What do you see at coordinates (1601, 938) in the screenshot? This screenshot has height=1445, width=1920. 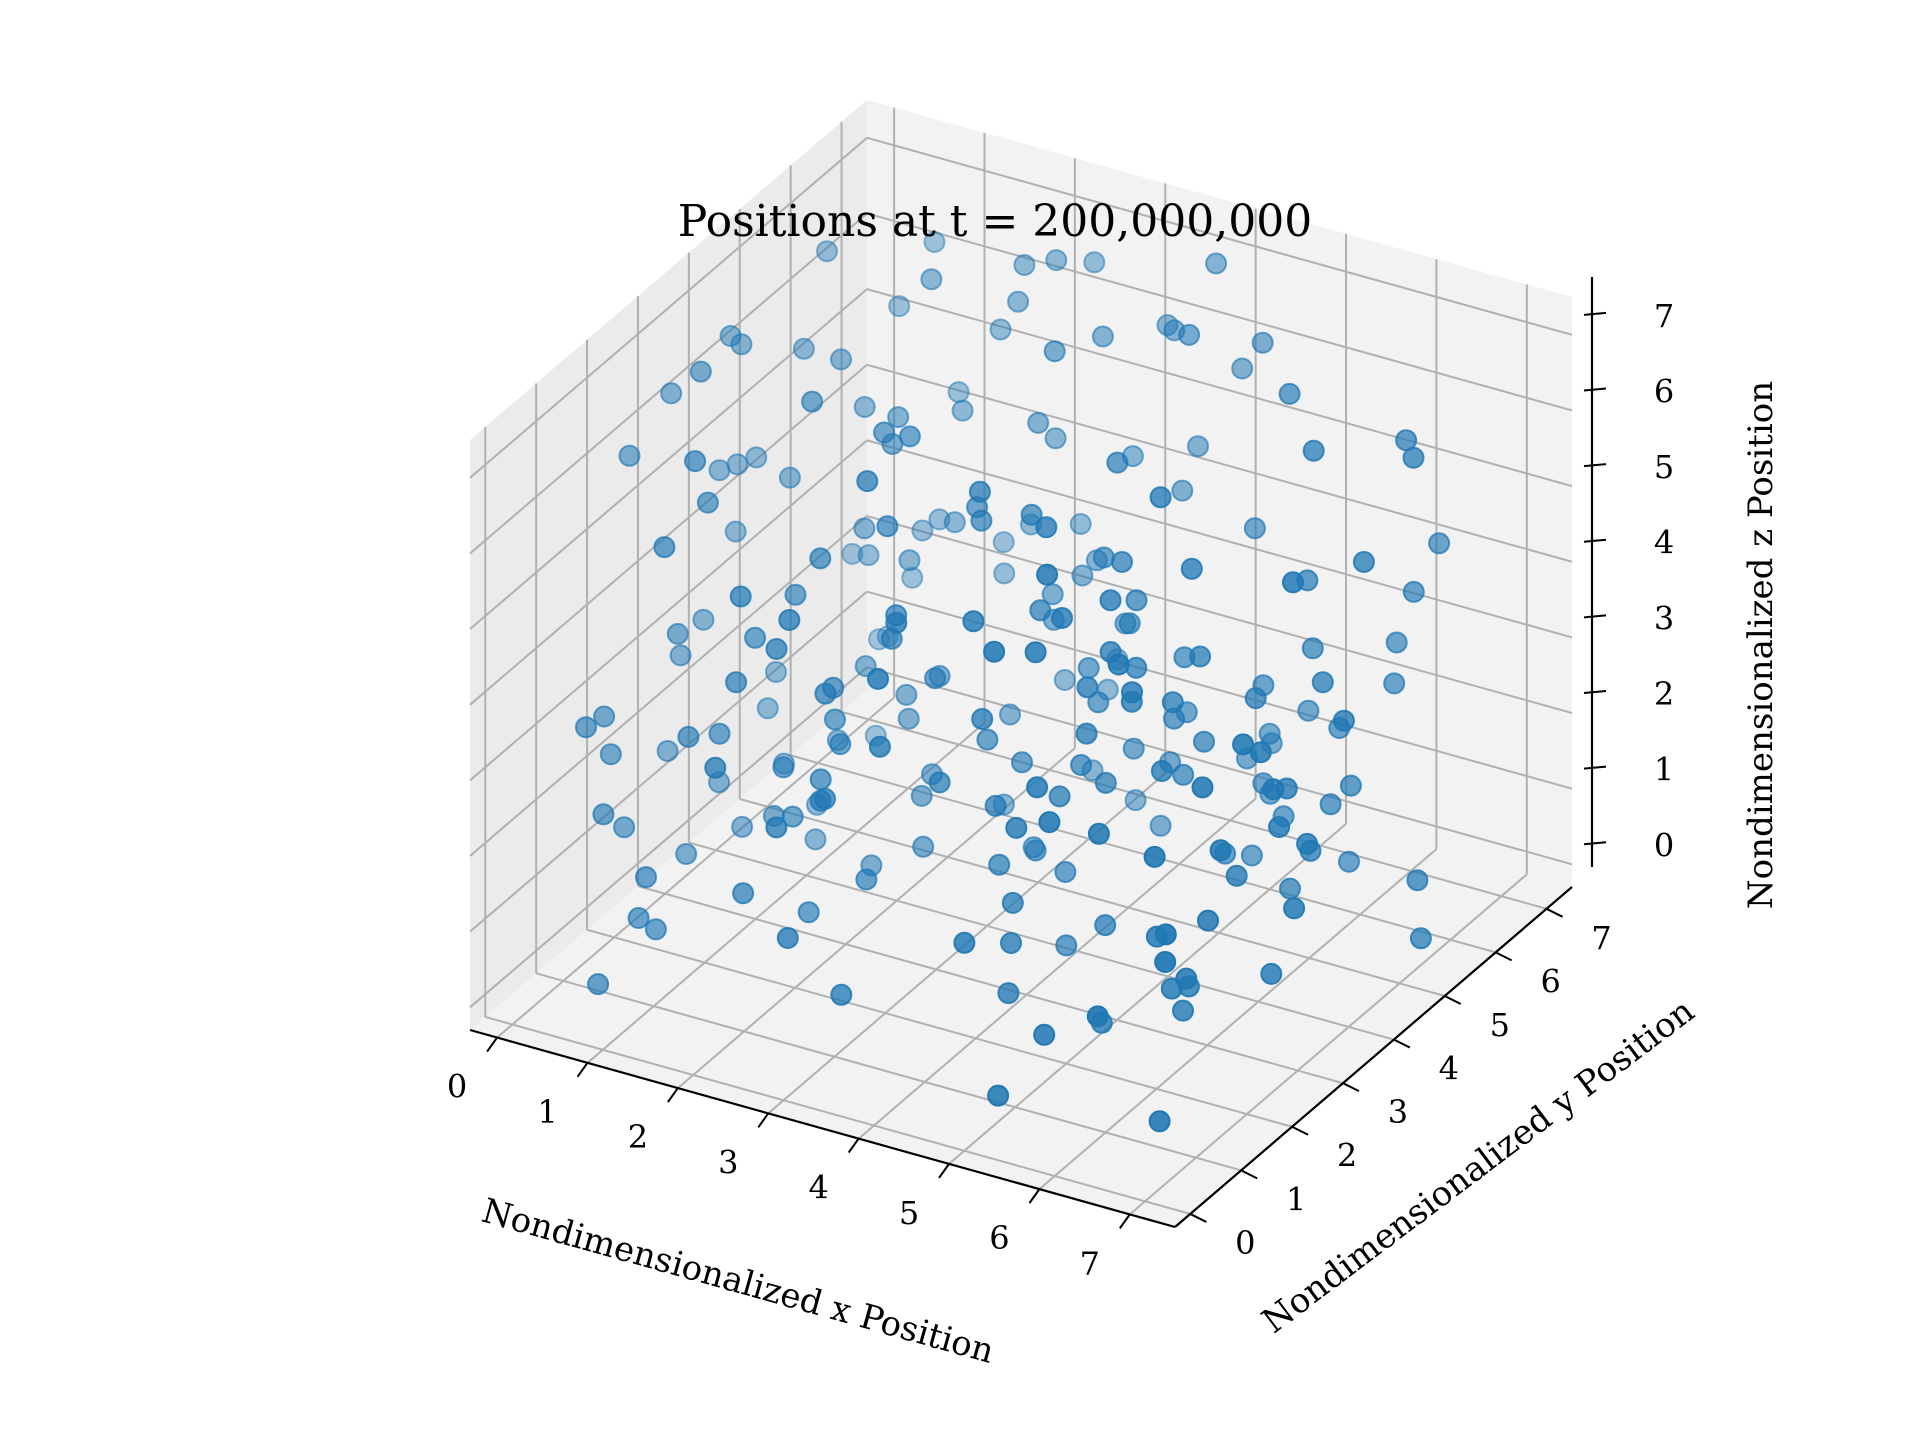 I see `y-tick-label: 7` at bounding box center [1601, 938].